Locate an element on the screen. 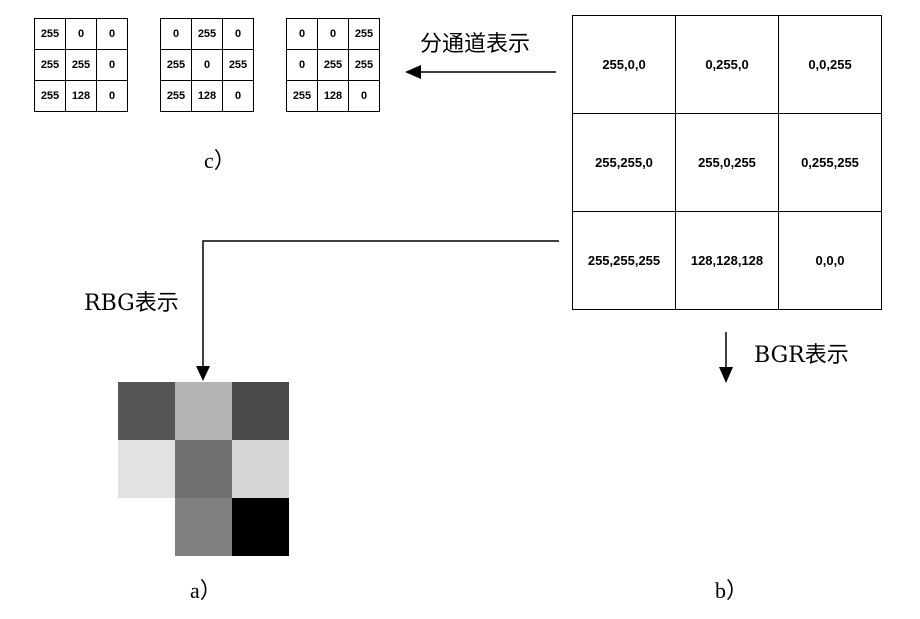  ch-0-cell: 128 is located at coordinates (81, 96).